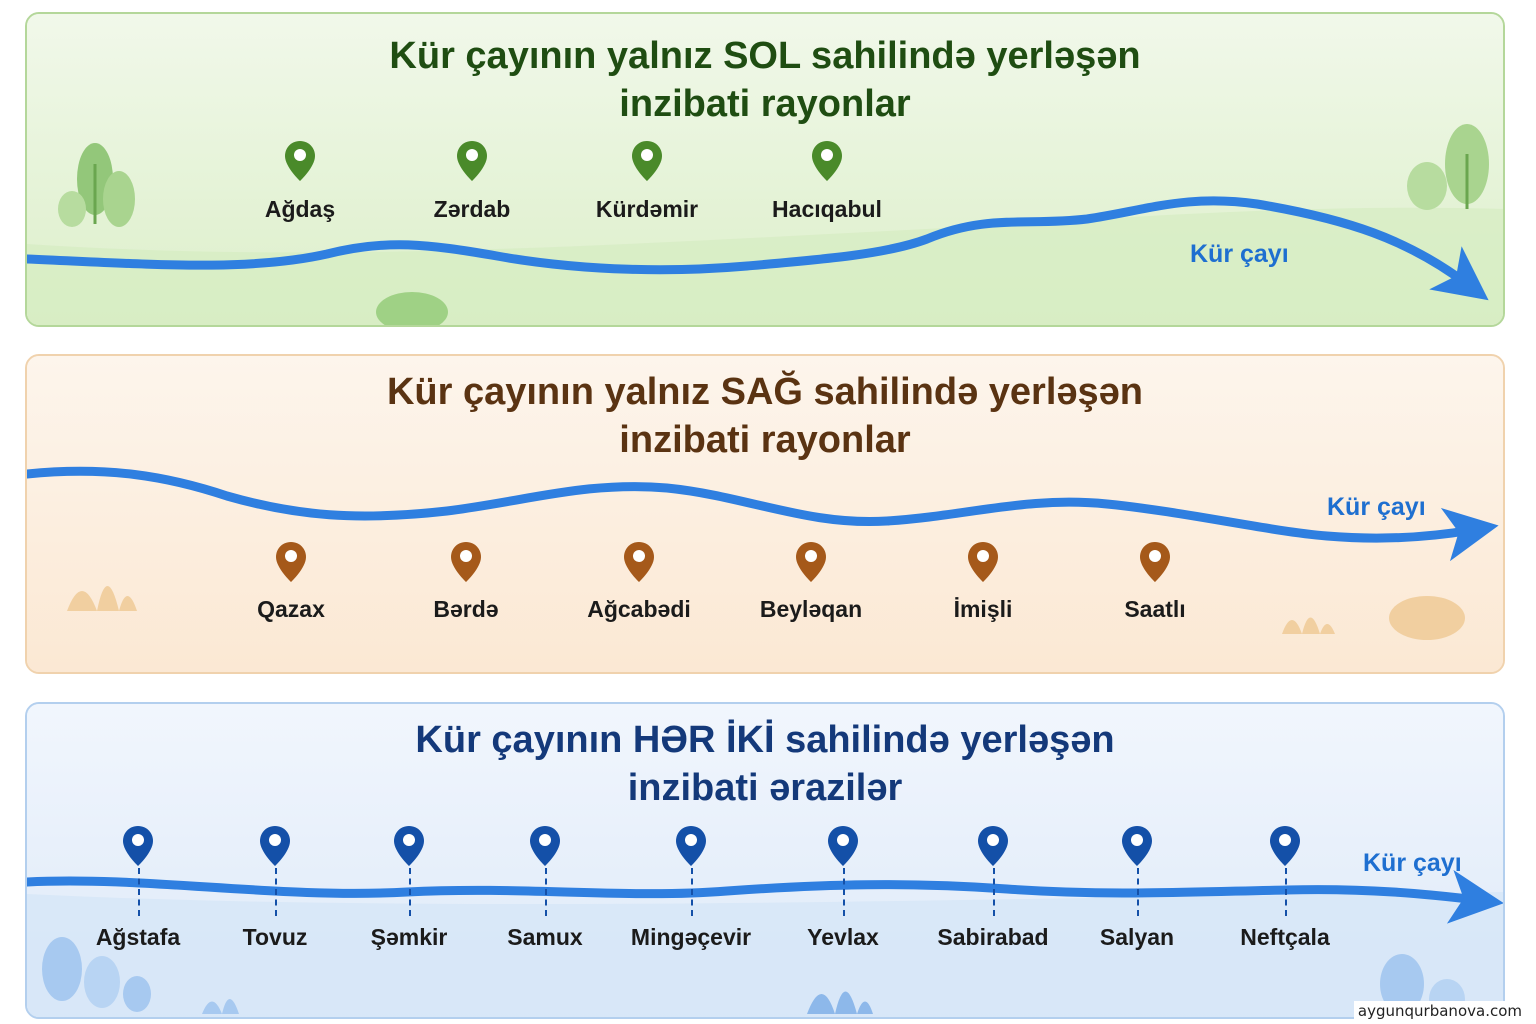 The height and width of the screenshot is (1024, 1536). What do you see at coordinates (993, 937) in the screenshot?
I see `district-label-sabirabad: Sabirabad` at bounding box center [993, 937].